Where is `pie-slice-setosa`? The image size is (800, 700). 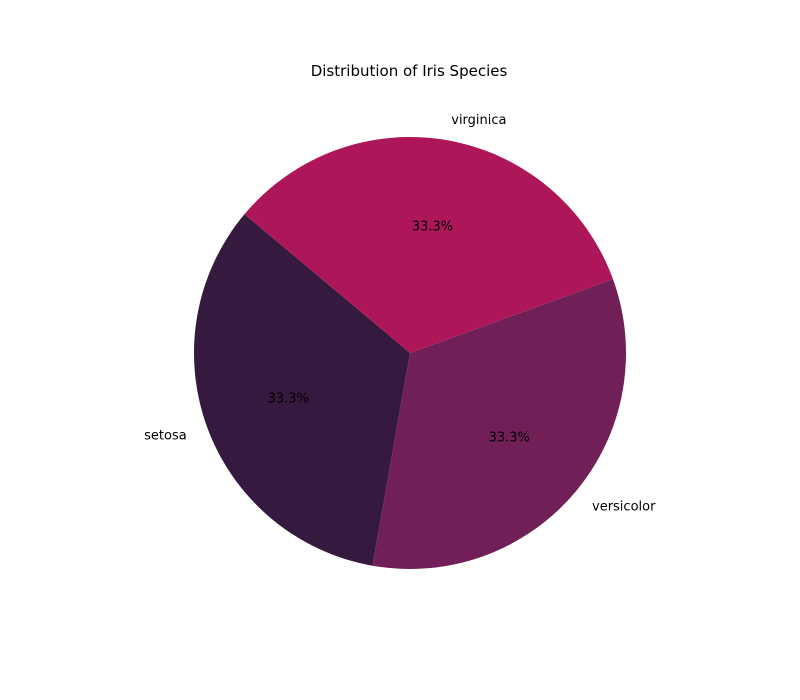 pie-slice-setosa is located at coordinates (301, 390).